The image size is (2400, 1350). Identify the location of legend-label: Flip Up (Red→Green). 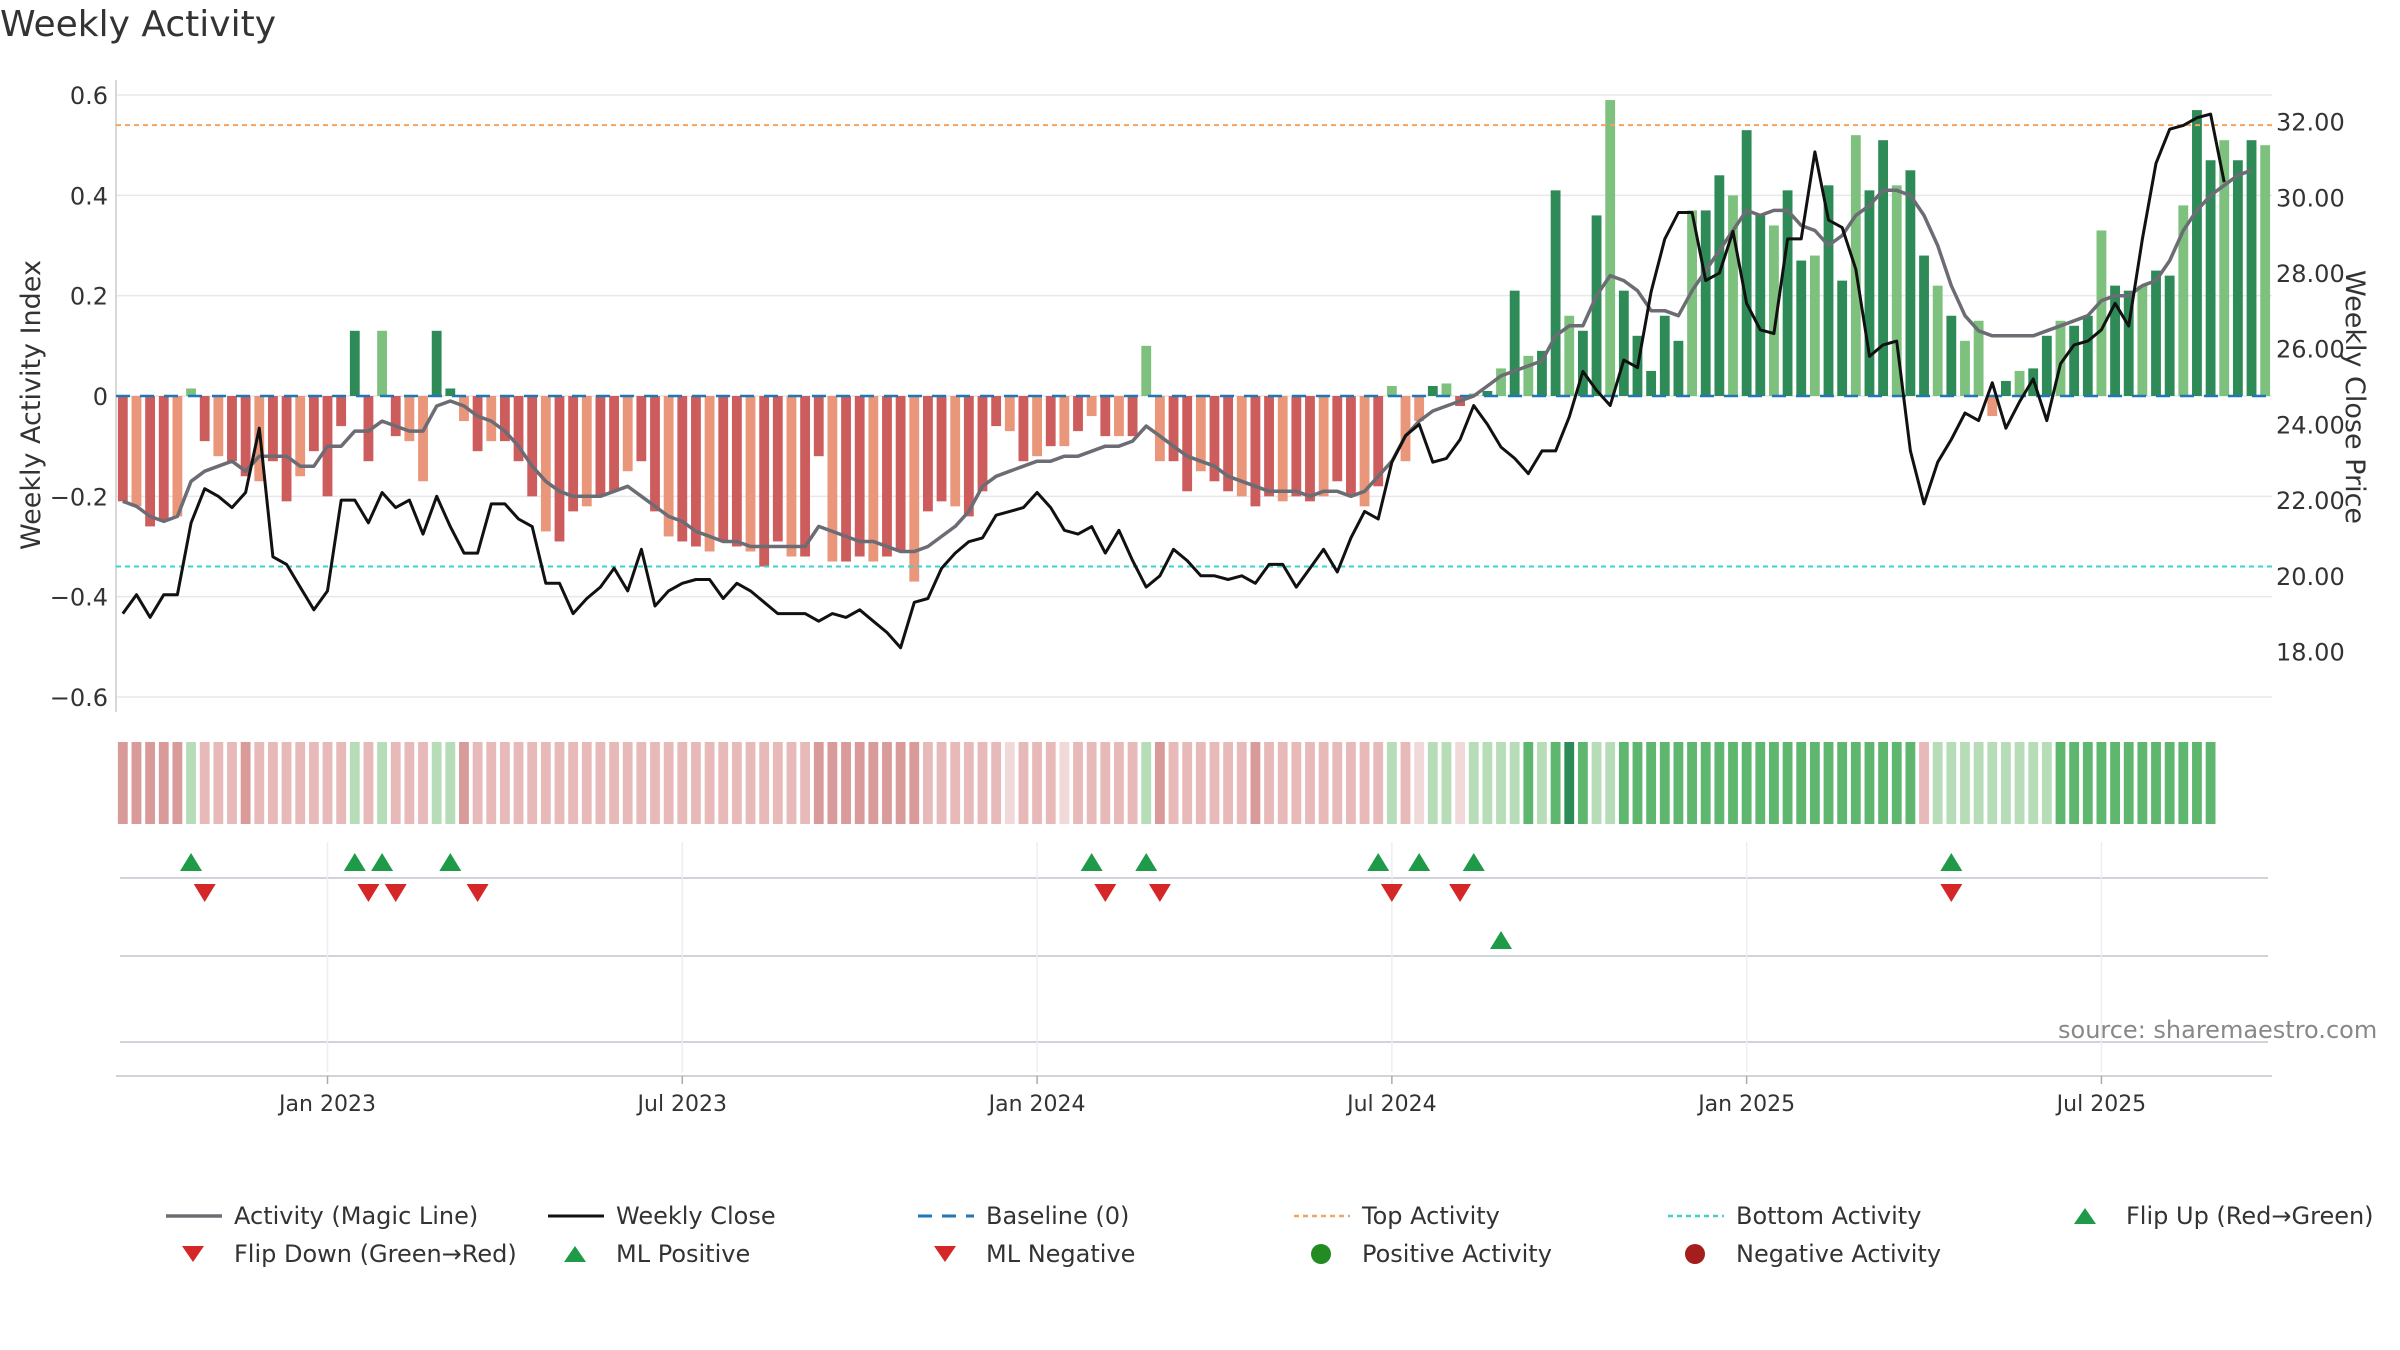
(2250, 1216).